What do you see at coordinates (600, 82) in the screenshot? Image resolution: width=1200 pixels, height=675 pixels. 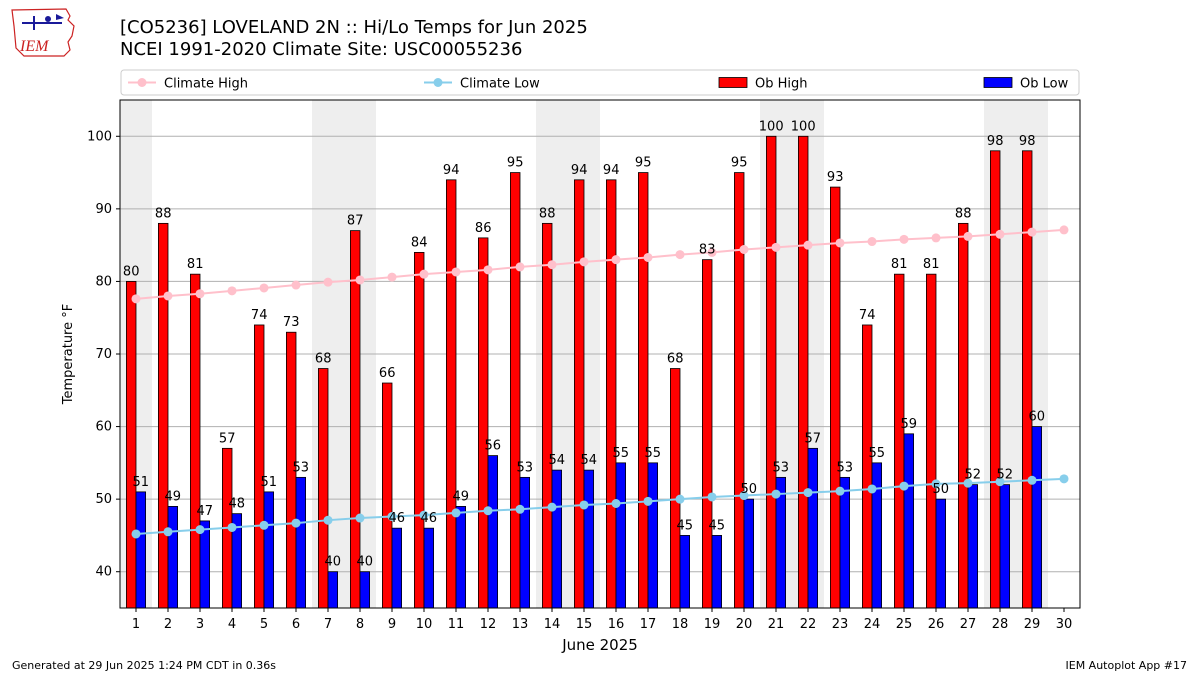 I see `legend-box` at bounding box center [600, 82].